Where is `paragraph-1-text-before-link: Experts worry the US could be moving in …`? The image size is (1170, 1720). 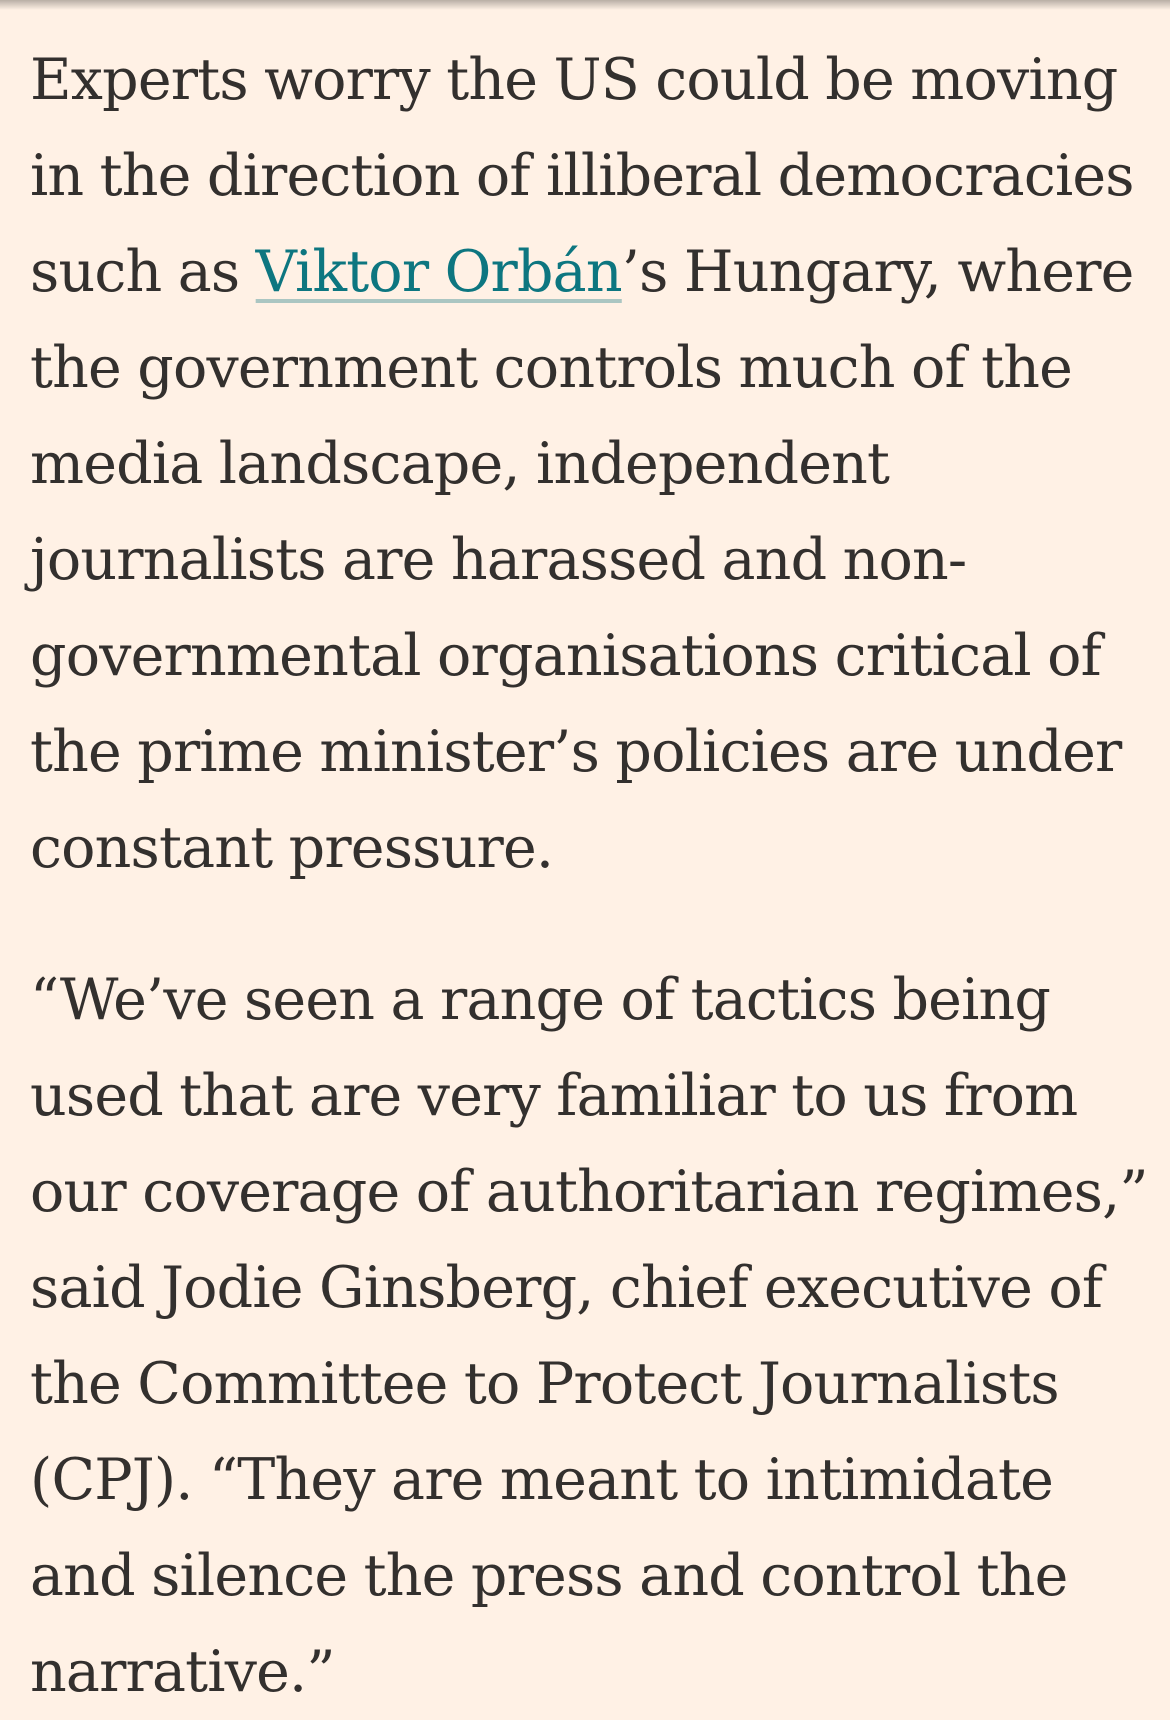 paragraph-1-text-before-link: Experts worry the US could be moving in … is located at coordinates (582, 176).